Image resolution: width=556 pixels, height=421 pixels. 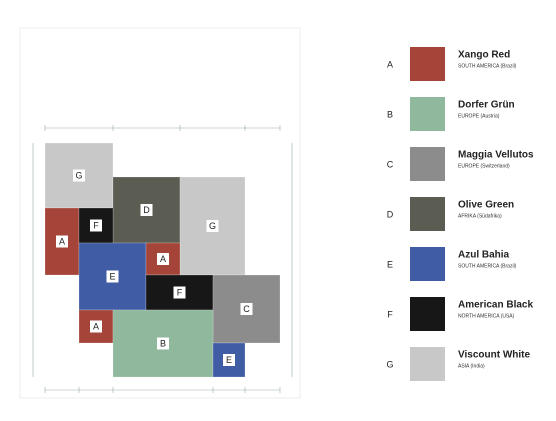 I want to click on tile-label: C, so click(x=246, y=309).